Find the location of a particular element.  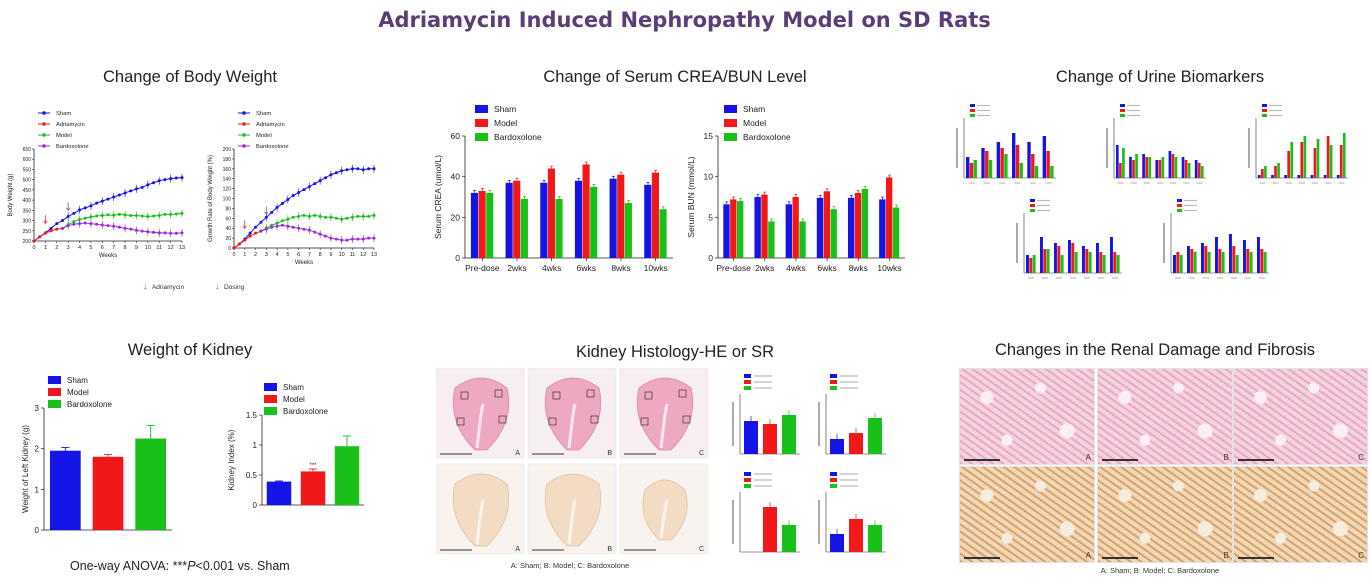

legend-label: Model is located at coordinates (294, 399).